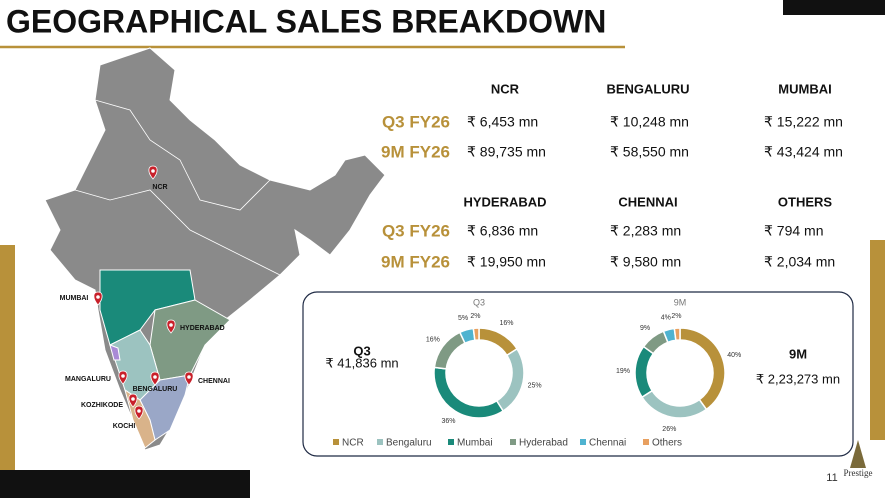  I want to click on map-label: MANGALURU, so click(88, 379).